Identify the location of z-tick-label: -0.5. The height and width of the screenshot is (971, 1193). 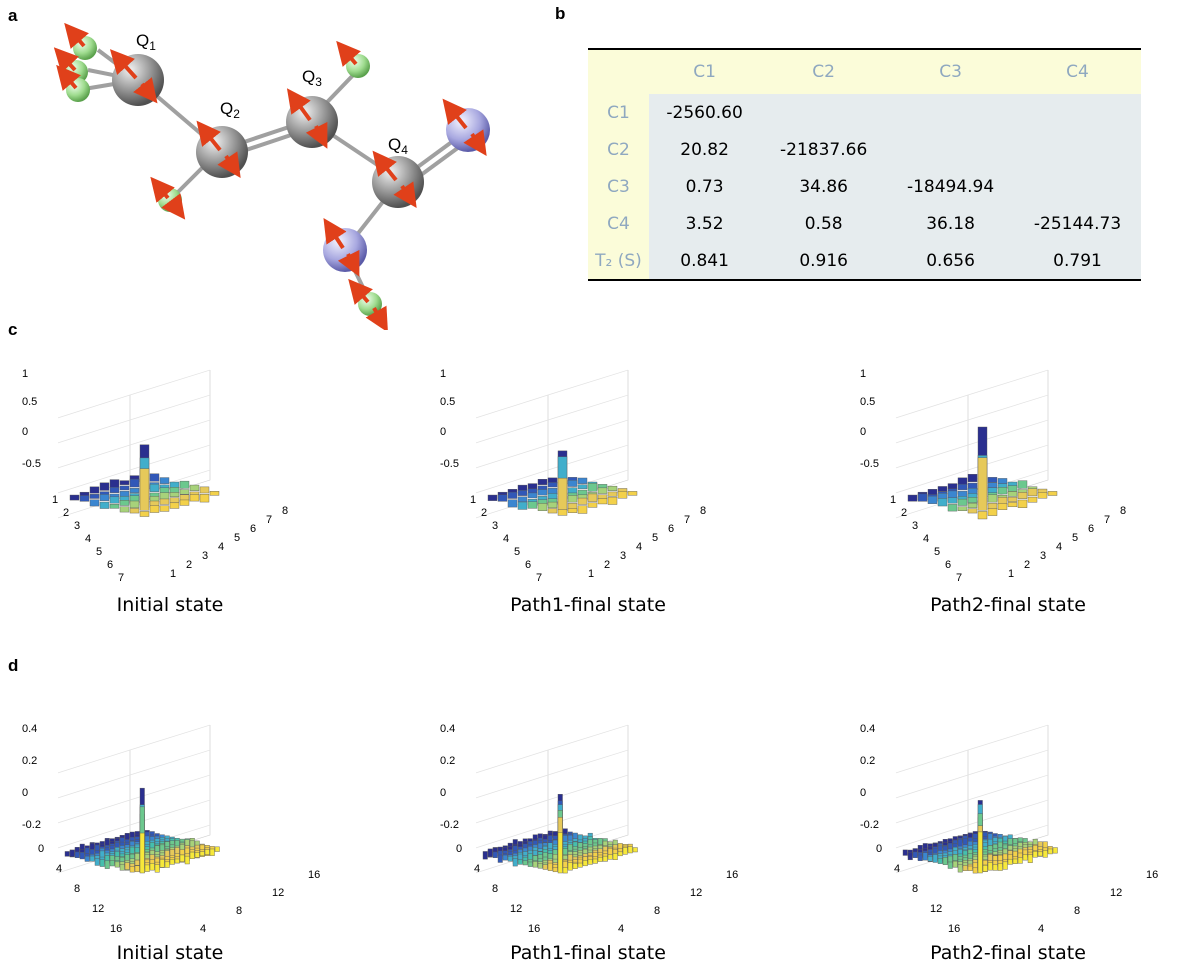
(31, 464).